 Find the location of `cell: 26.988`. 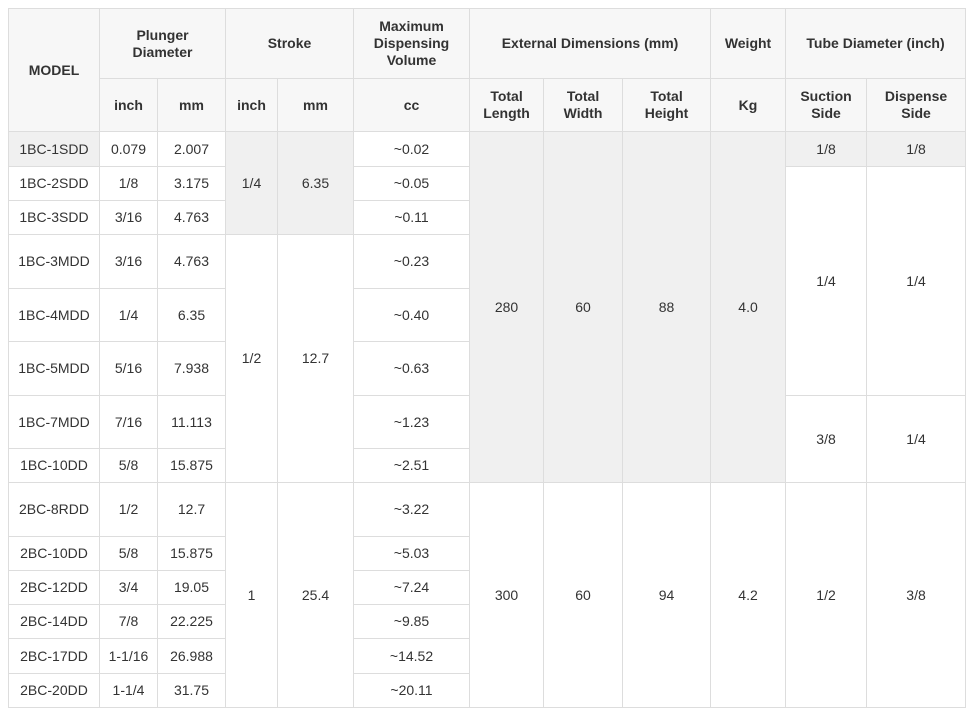

cell: 26.988 is located at coordinates (191, 656).